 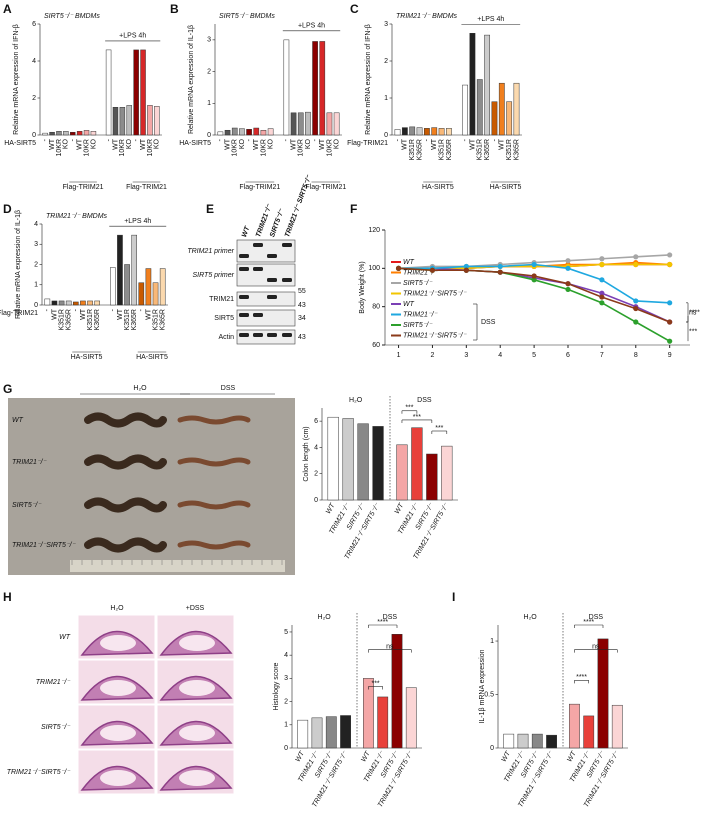 I want to click on y-axis-label: IL-1β mRNA expression, so click(x=482, y=686).